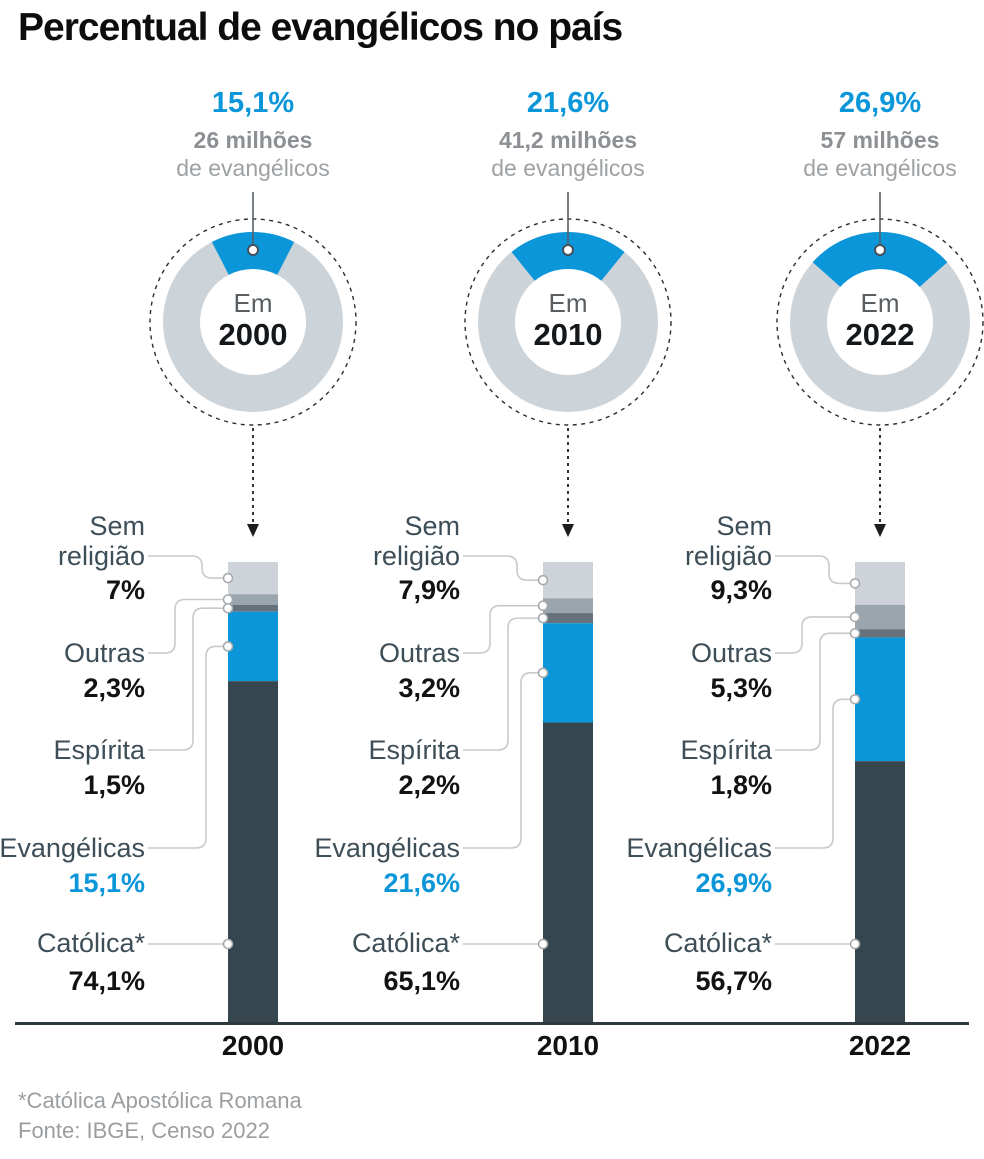  I want to click on evangelical-pct-2022: 26,9%, so click(880, 103).